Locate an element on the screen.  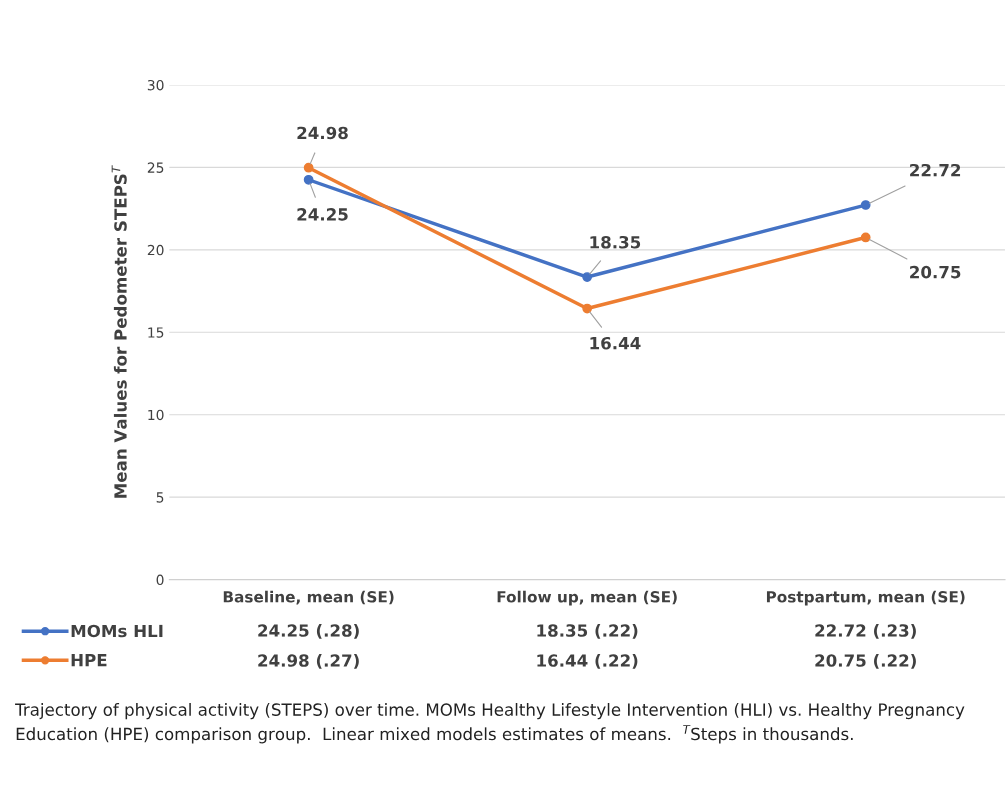
y-axis-title: Mean Values for Pedometer STEPS$^{T}$ is located at coordinates (119, 331).